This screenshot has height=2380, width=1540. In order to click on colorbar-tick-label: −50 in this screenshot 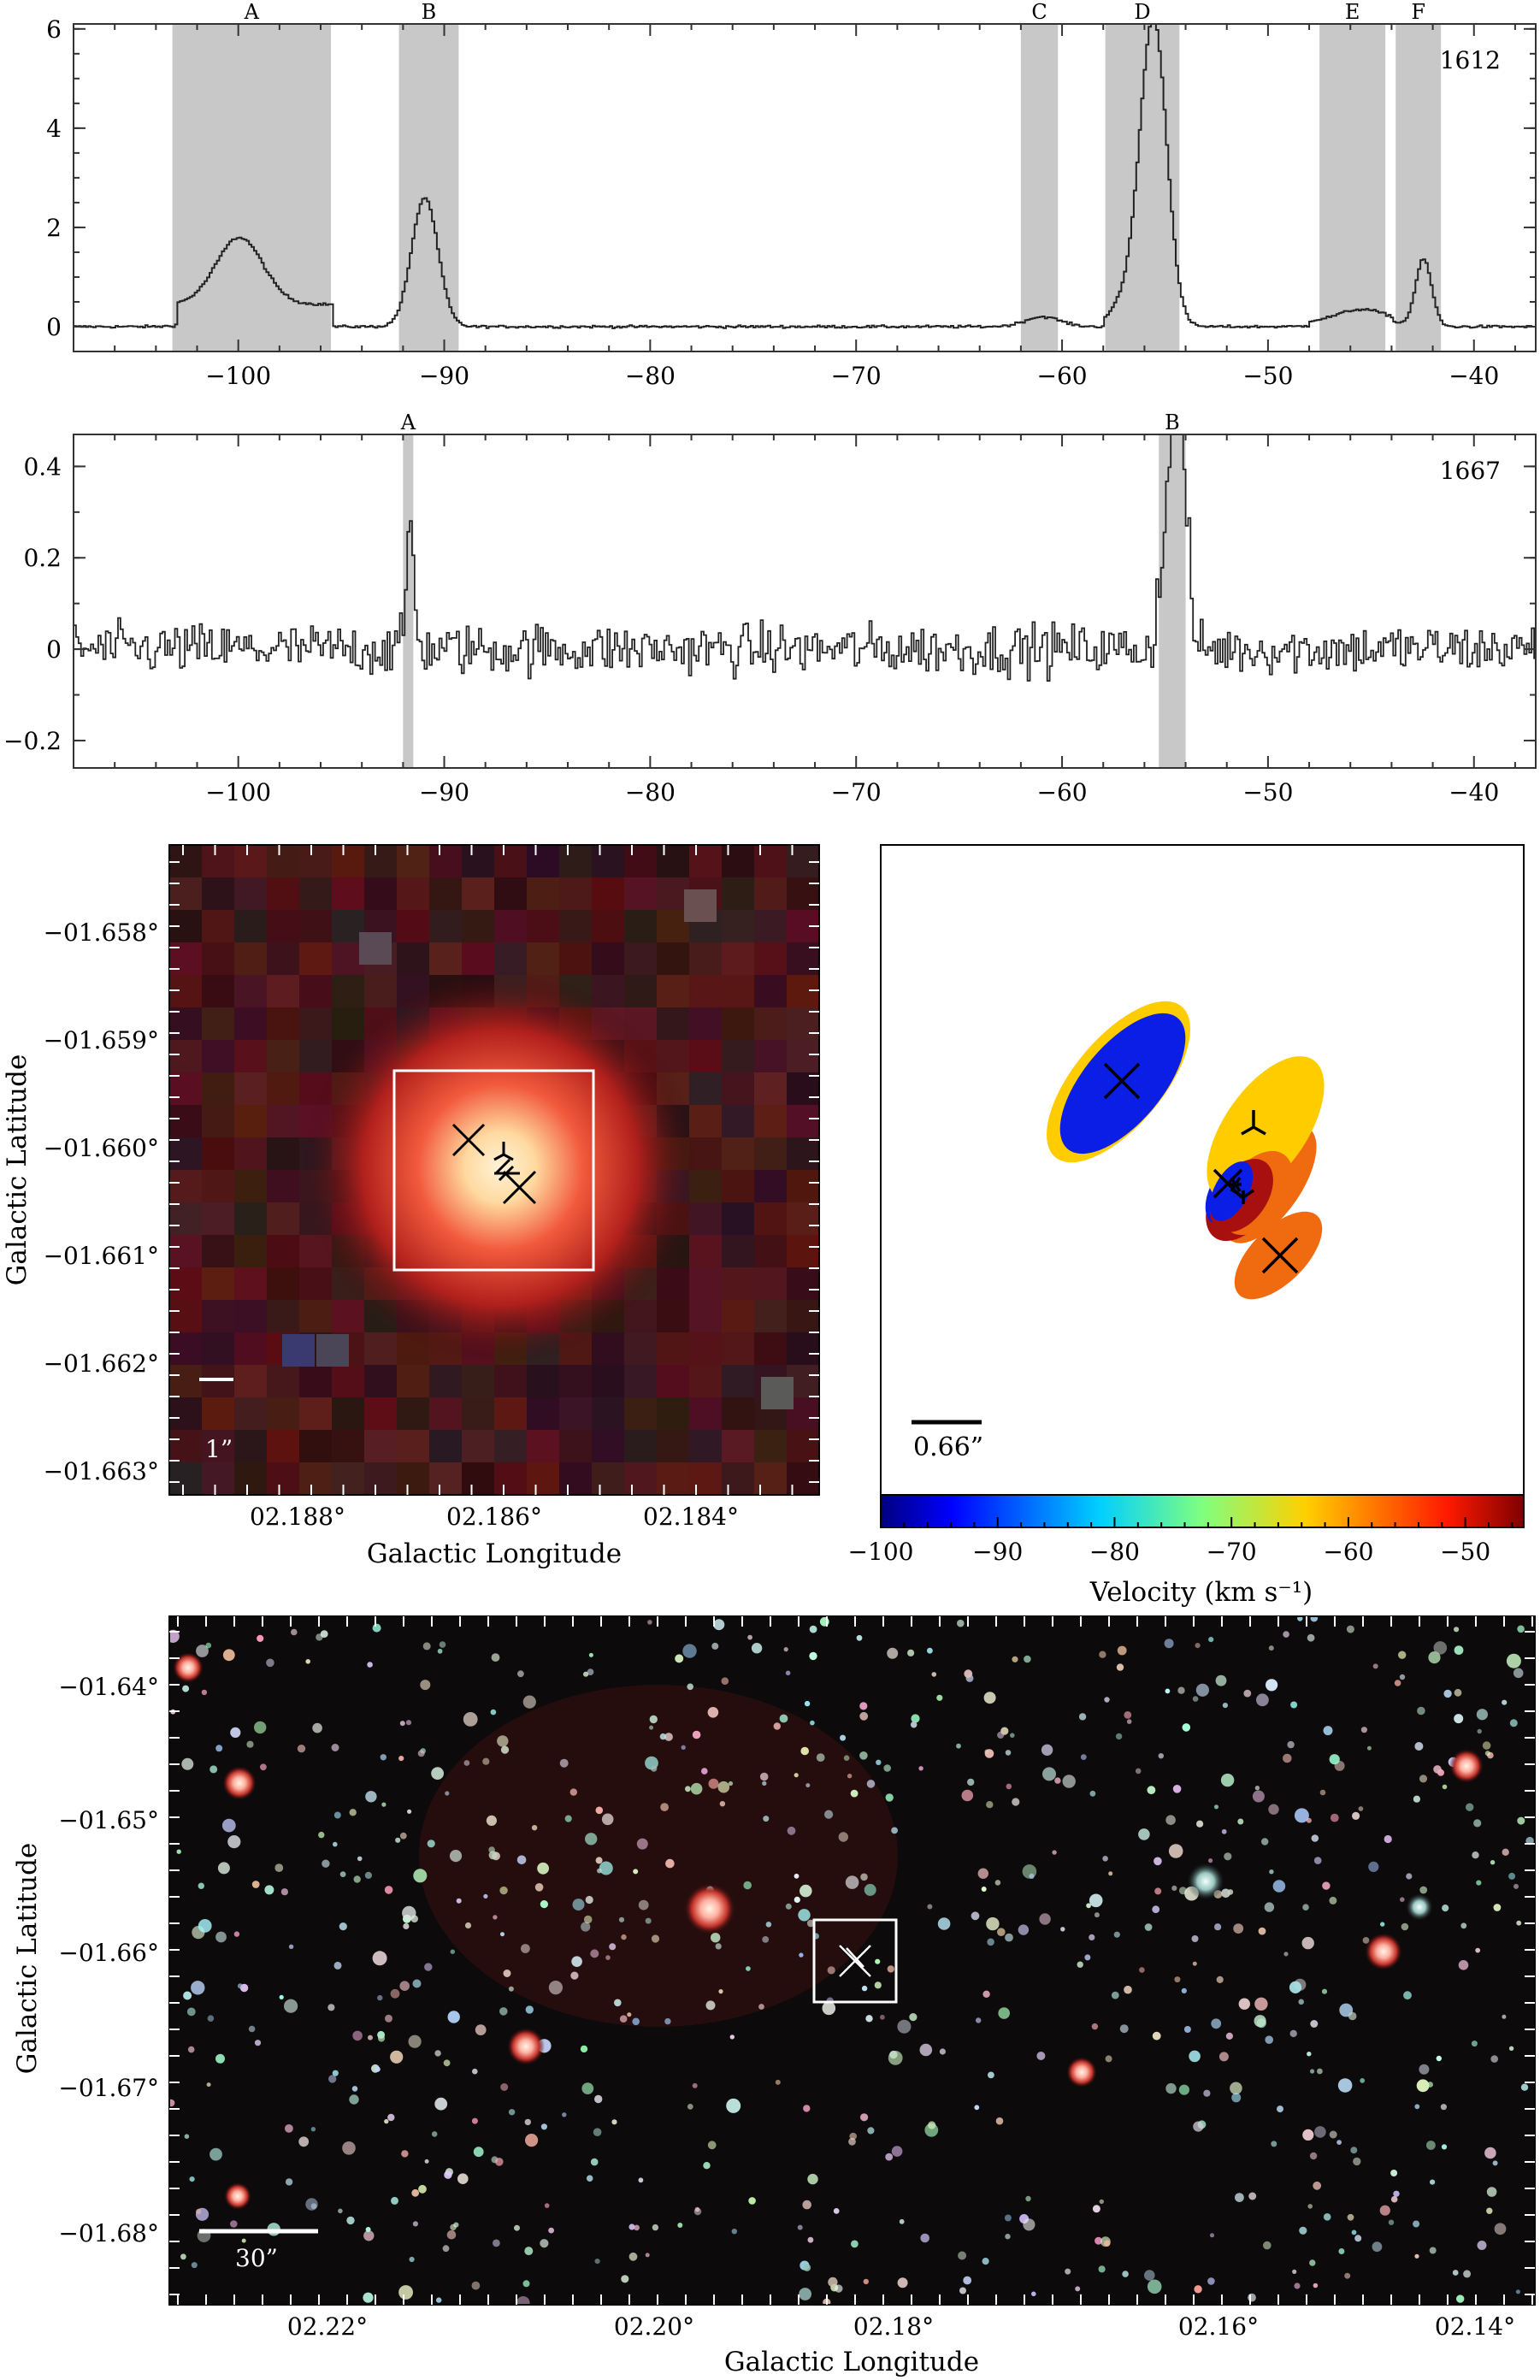, I will do `click(1465, 1552)`.